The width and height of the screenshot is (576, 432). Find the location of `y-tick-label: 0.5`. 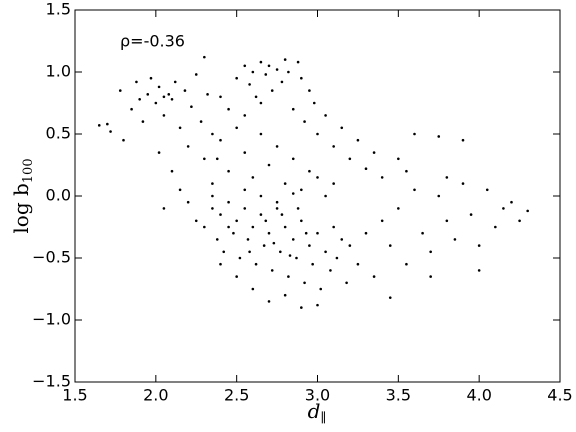

y-tick-label: 0.5 is located at coordinates (58, 133).